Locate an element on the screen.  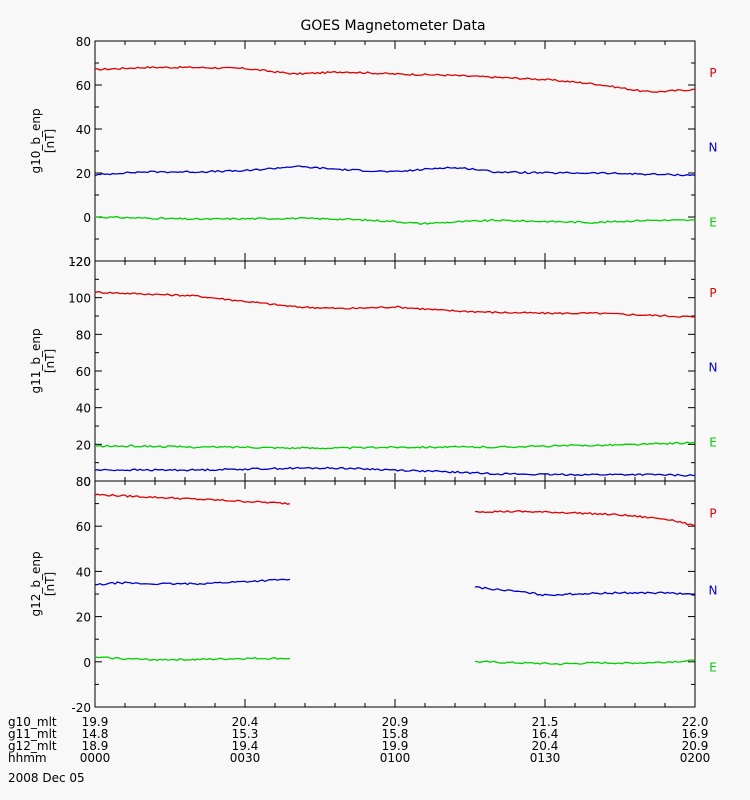
x-tick-label: 15.8 is located at coordinates (395, 734).